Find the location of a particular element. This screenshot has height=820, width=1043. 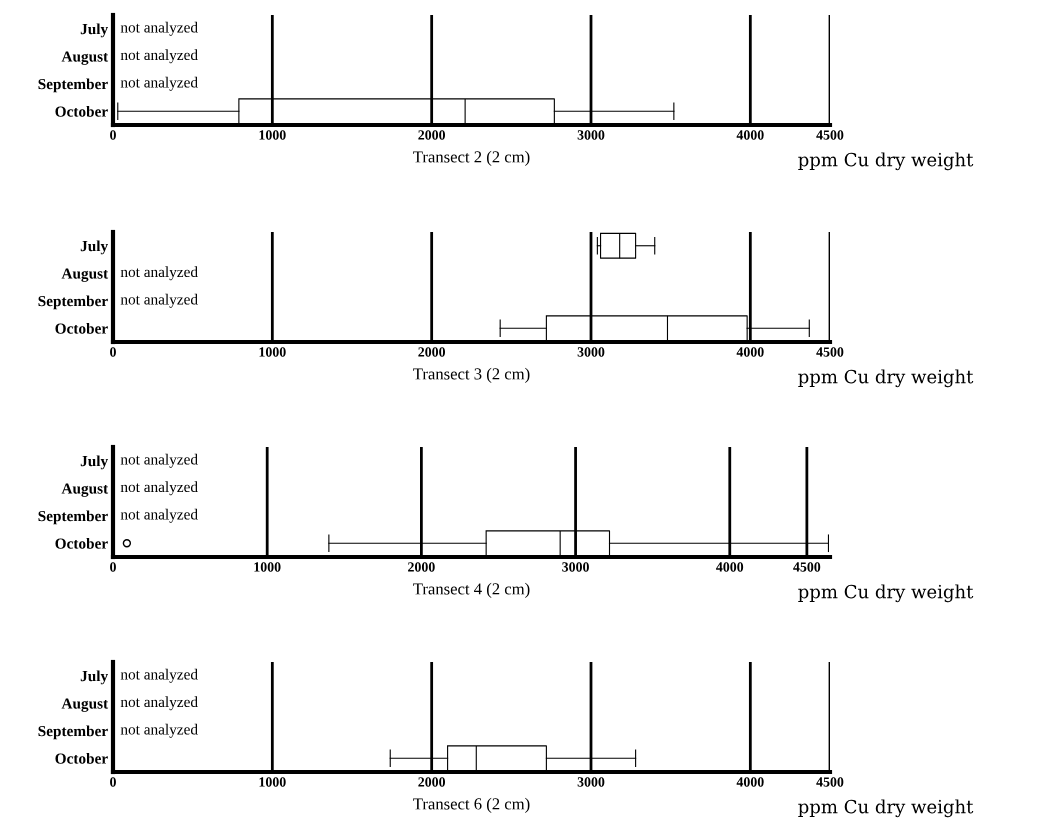

x-axis-title: Transect 4 (2 cm) is located at coordinates (471, 590).